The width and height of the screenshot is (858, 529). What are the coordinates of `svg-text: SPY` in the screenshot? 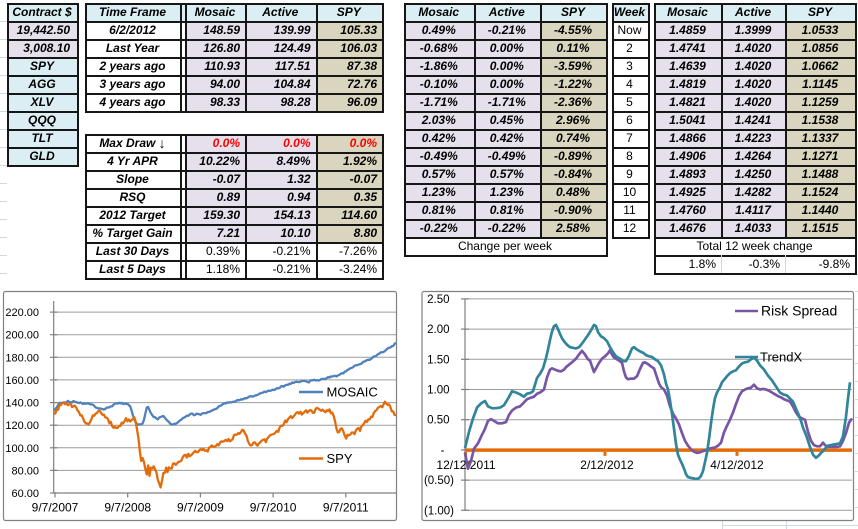 It's located at (340, 458).